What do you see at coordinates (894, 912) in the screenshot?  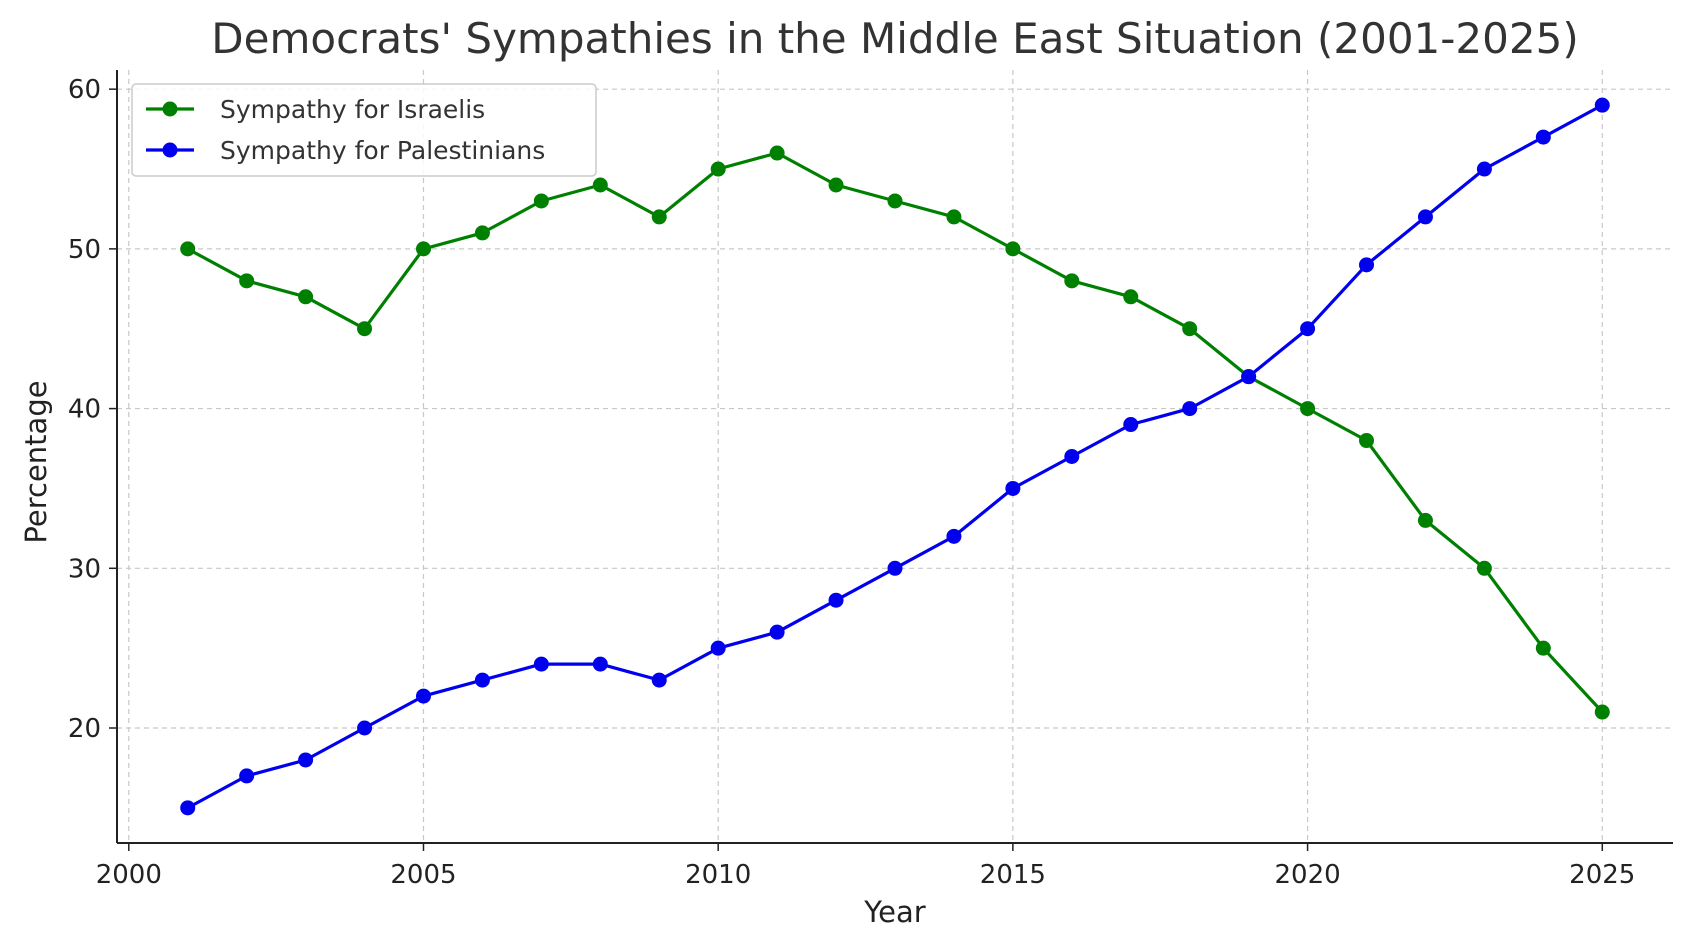 I see `x-axis-title: Year` at bounding box center [894, 912].